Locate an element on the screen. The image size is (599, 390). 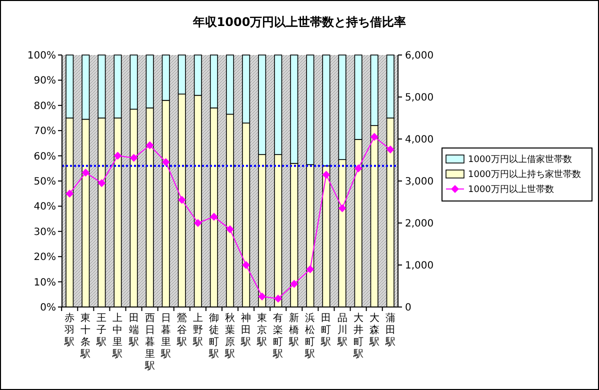
y2-tick-label: 2,000 is located at coordinates (419, 224).